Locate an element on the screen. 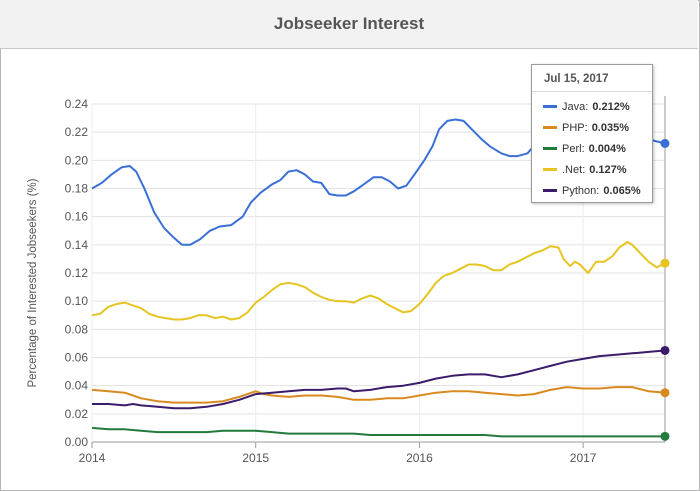 This screenshot has width=700, height=491. tooltip-series-name: Python is located at coordinates (579, 190).